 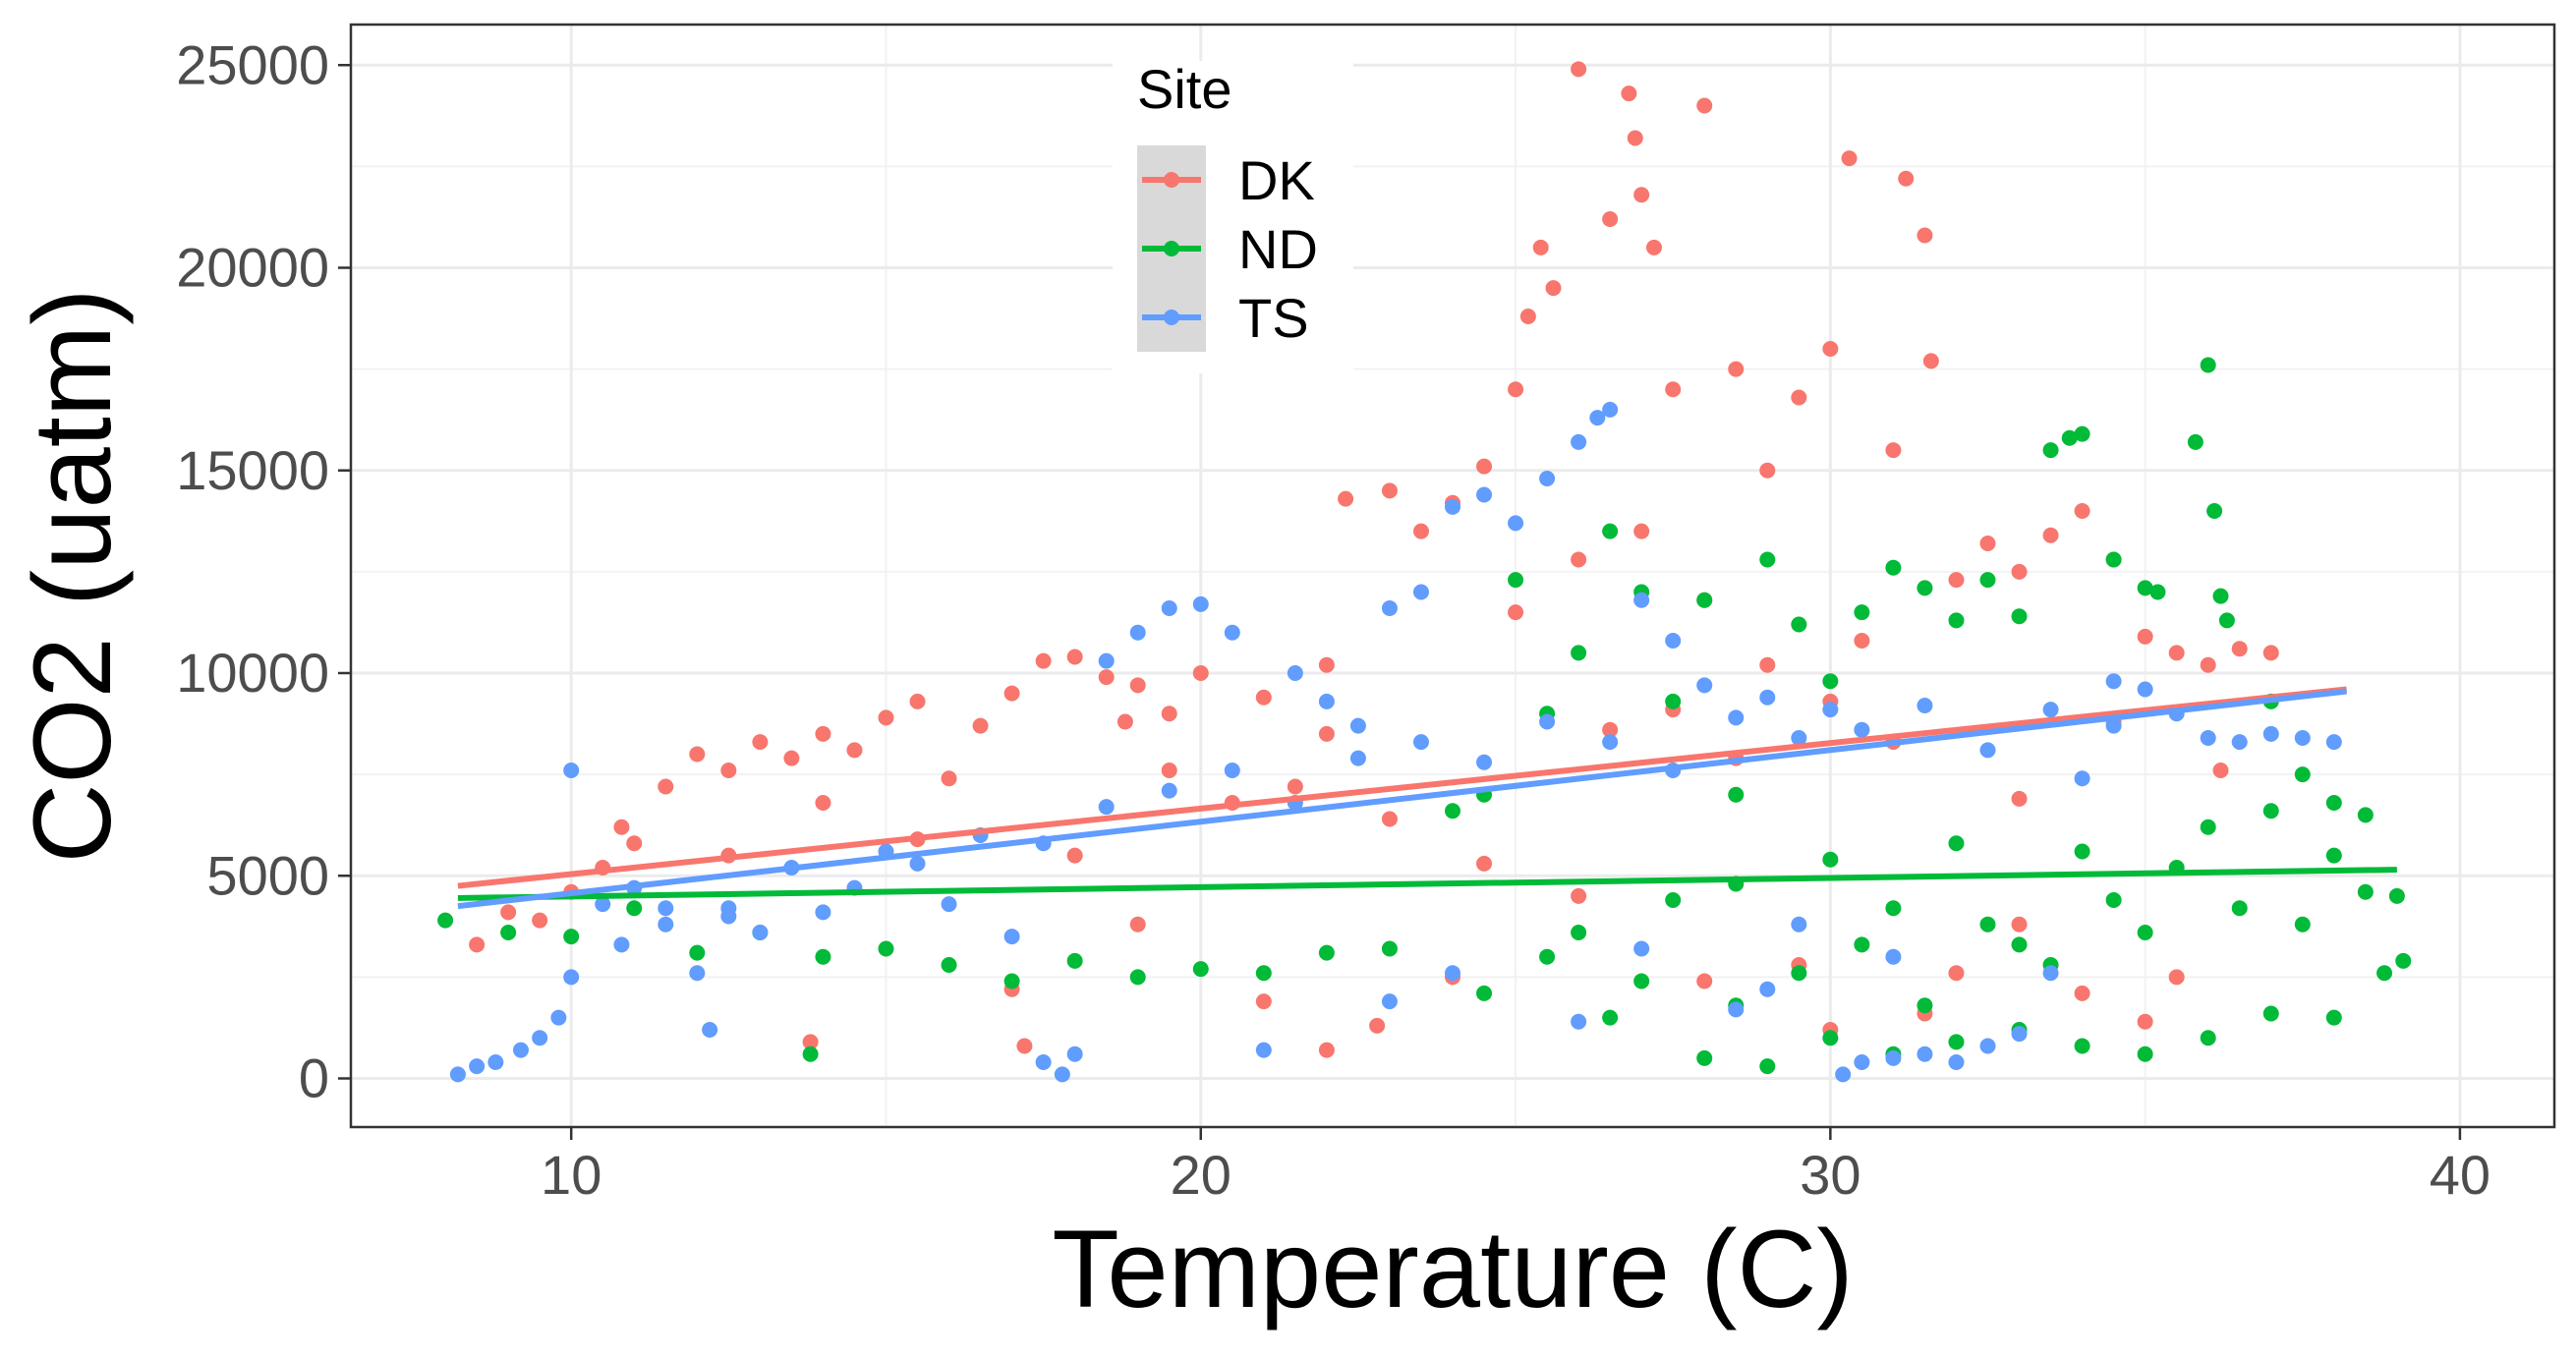 I want to click on trend-lines, so click(x=1427, y=798).